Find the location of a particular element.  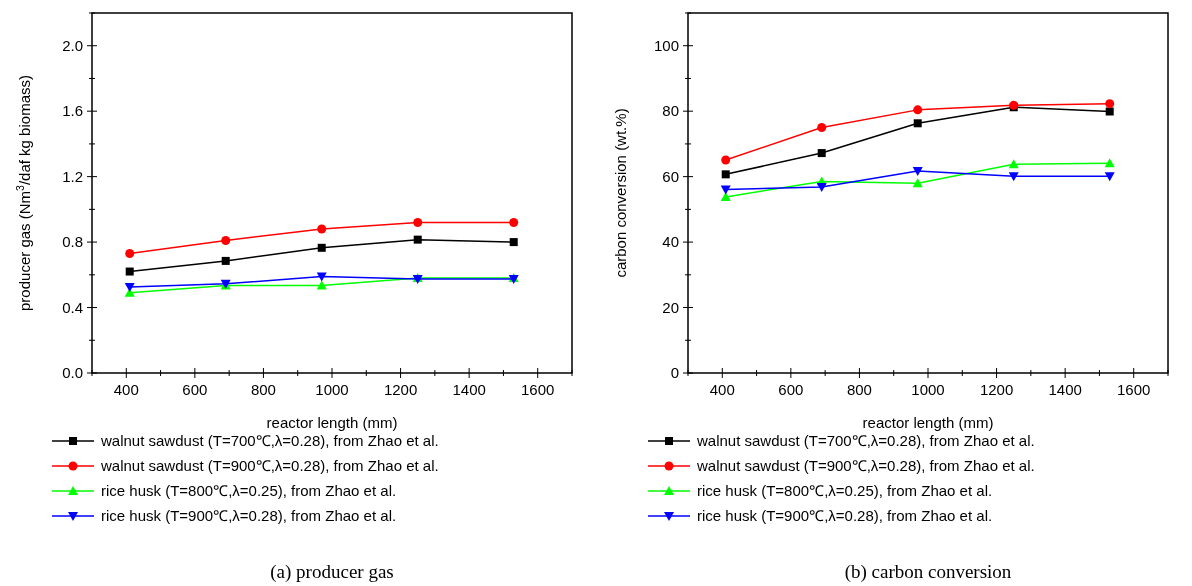

y-tick-label: 0.8 is located at coordinates (72, 242).